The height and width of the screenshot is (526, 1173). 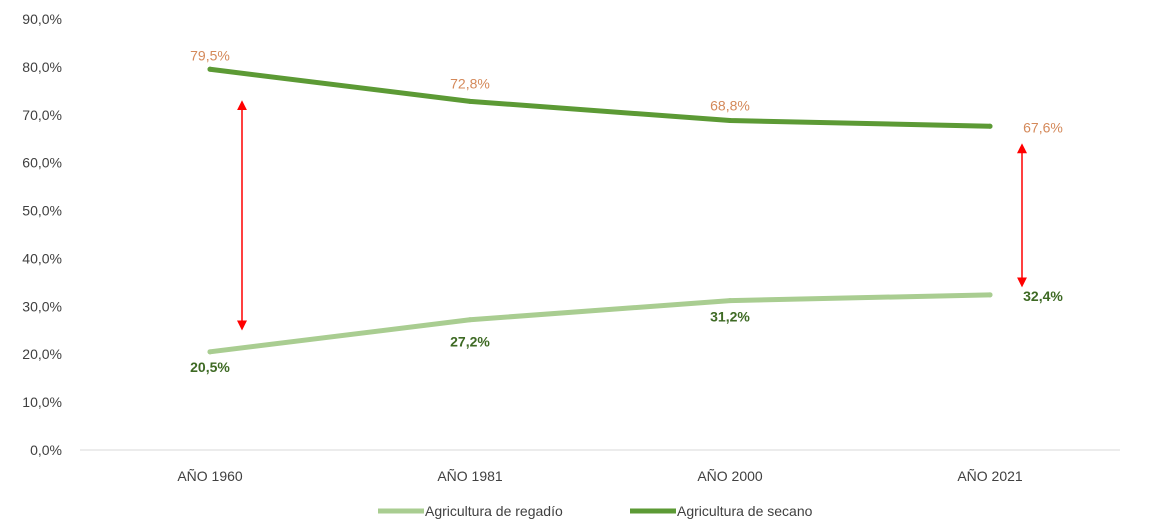 I want to click on y-tick-label: 20,0%, so click(x=42, y=354).